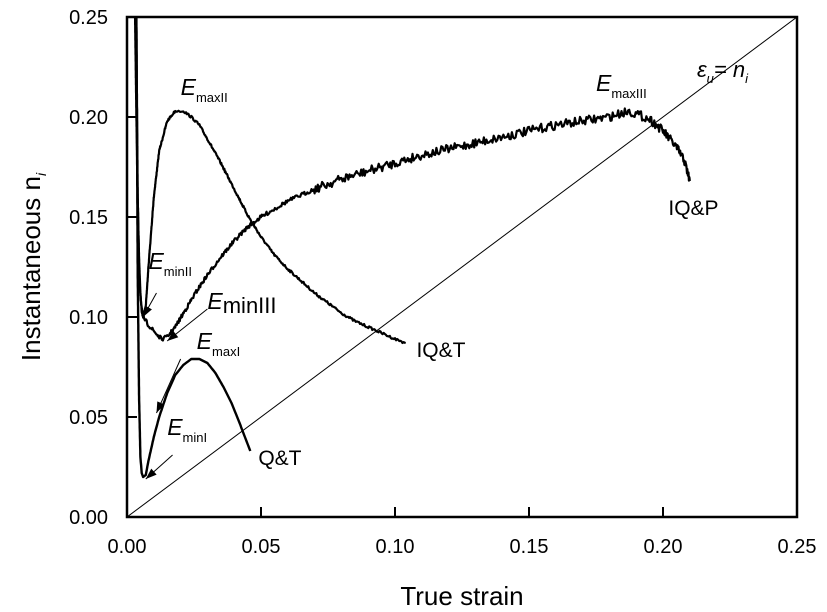  Describe the element at coordinates (395, 547) in the screenshot. I see `x-tick-label: 0.10` at that location.